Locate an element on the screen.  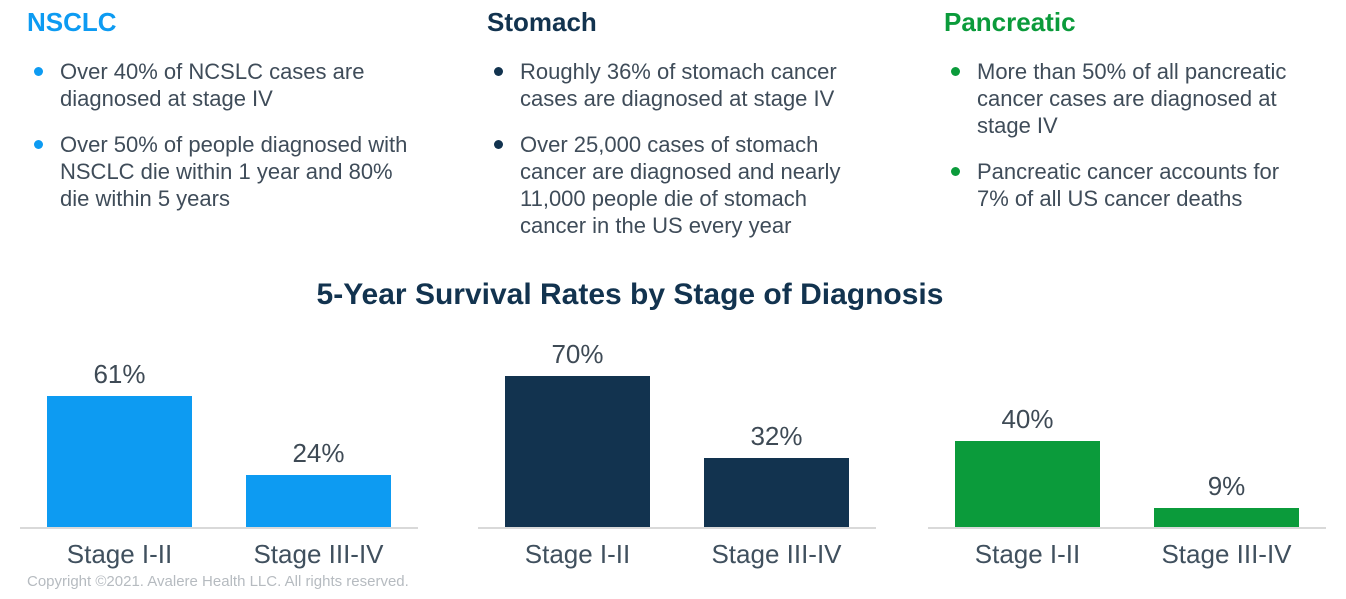
bar-column: 32% is located at coordinates (776, 474).